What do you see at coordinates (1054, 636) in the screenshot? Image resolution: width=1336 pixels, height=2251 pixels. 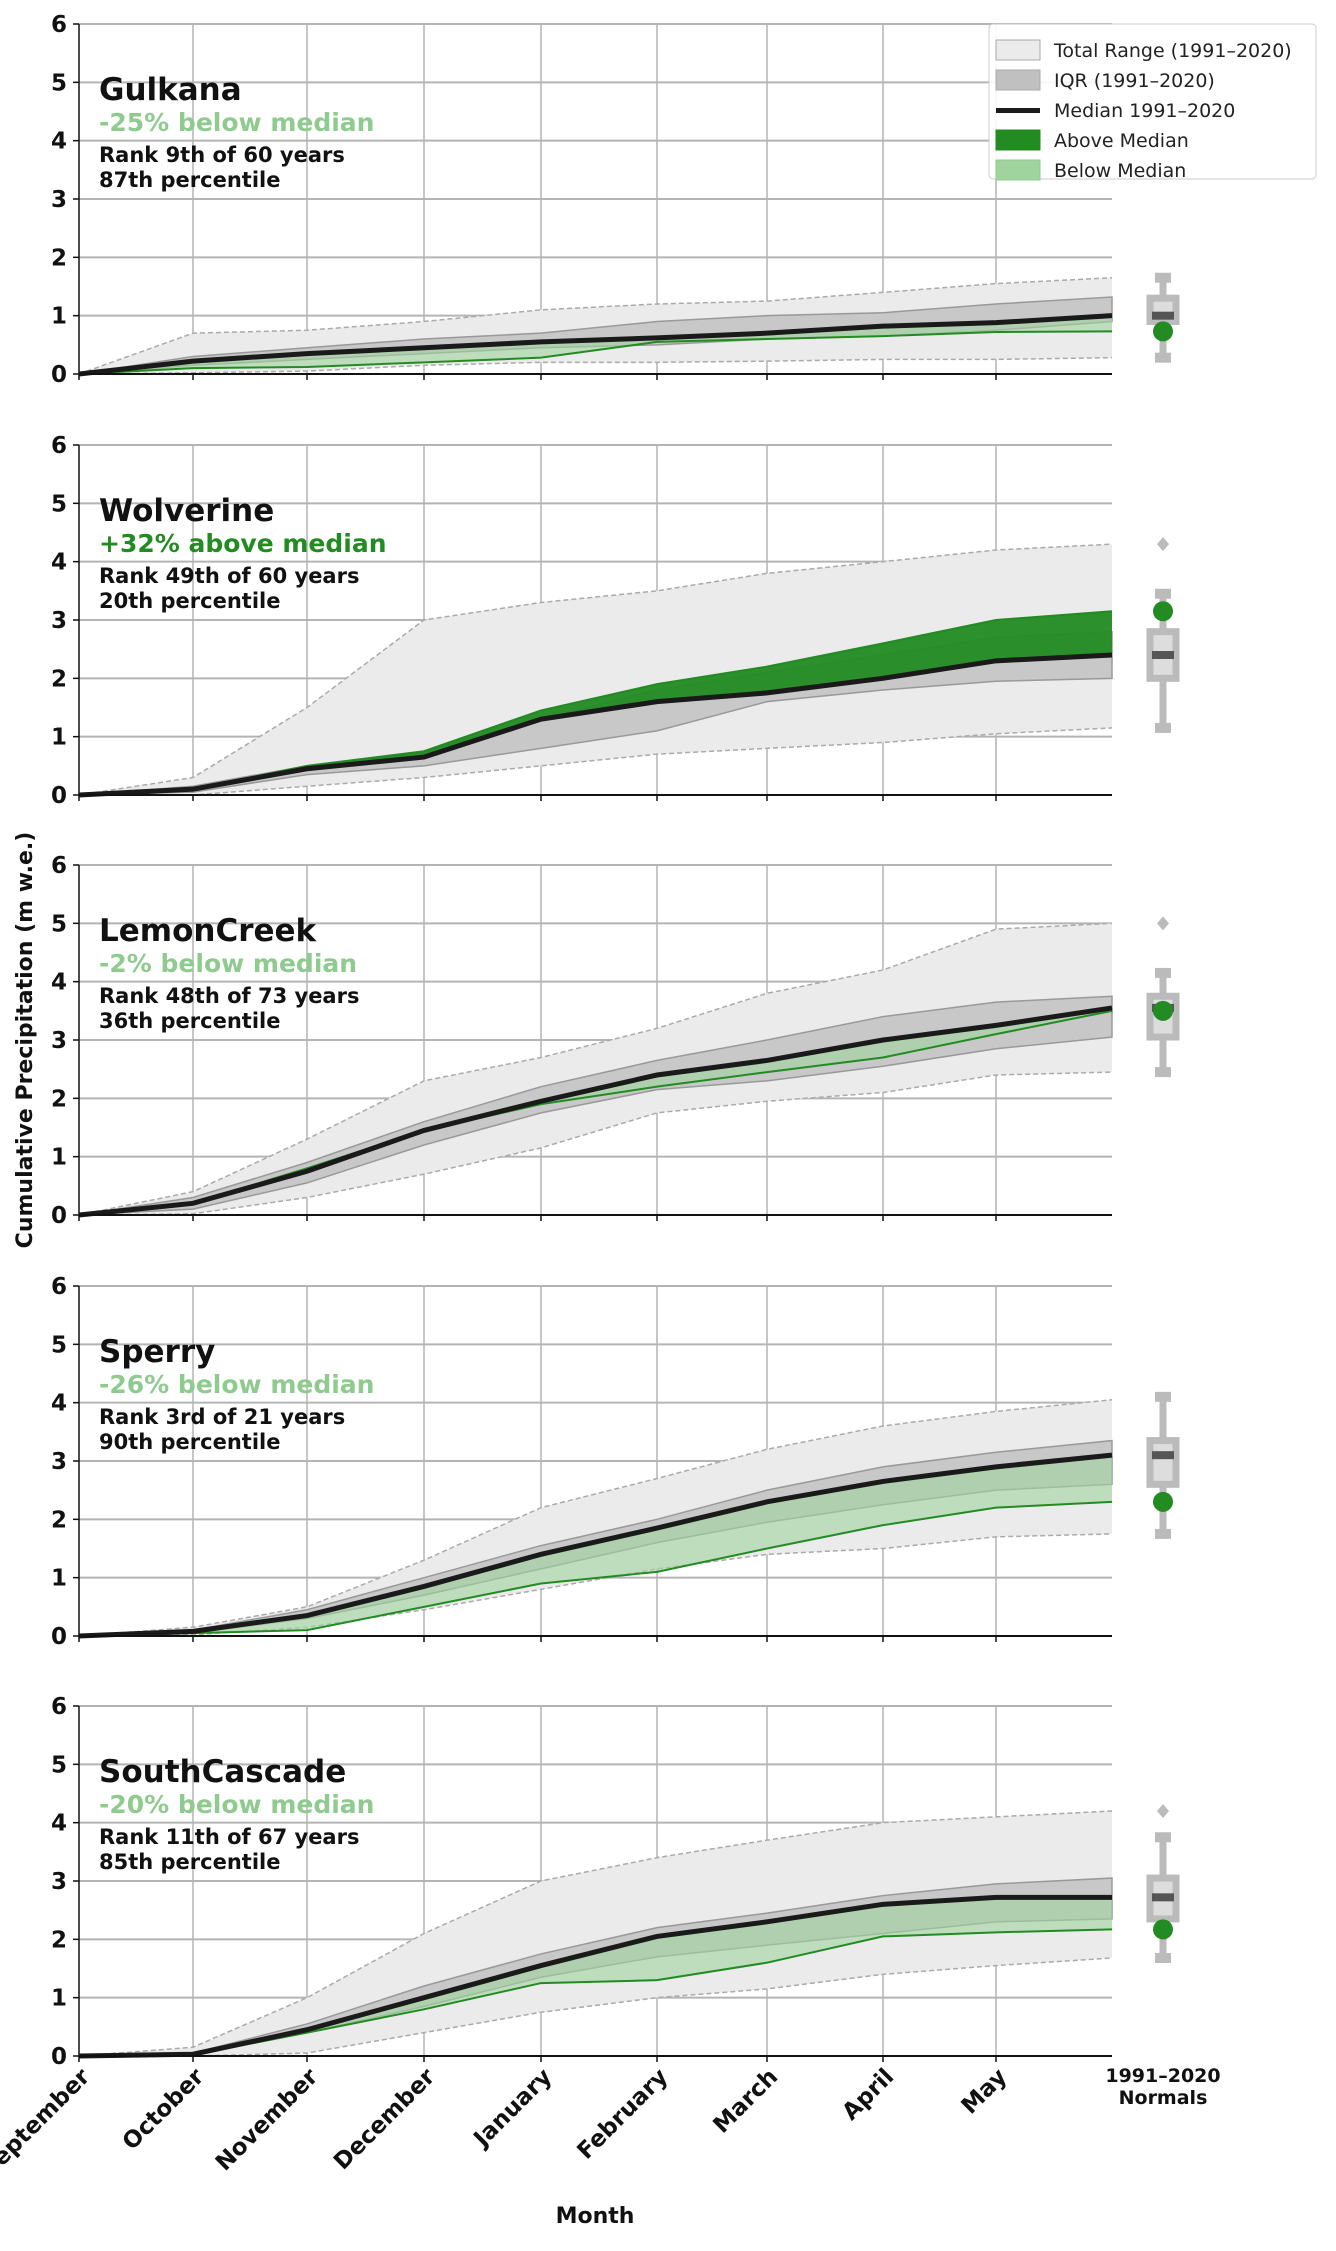 I see `above-median-fill` at bounding box center [1054, 636].